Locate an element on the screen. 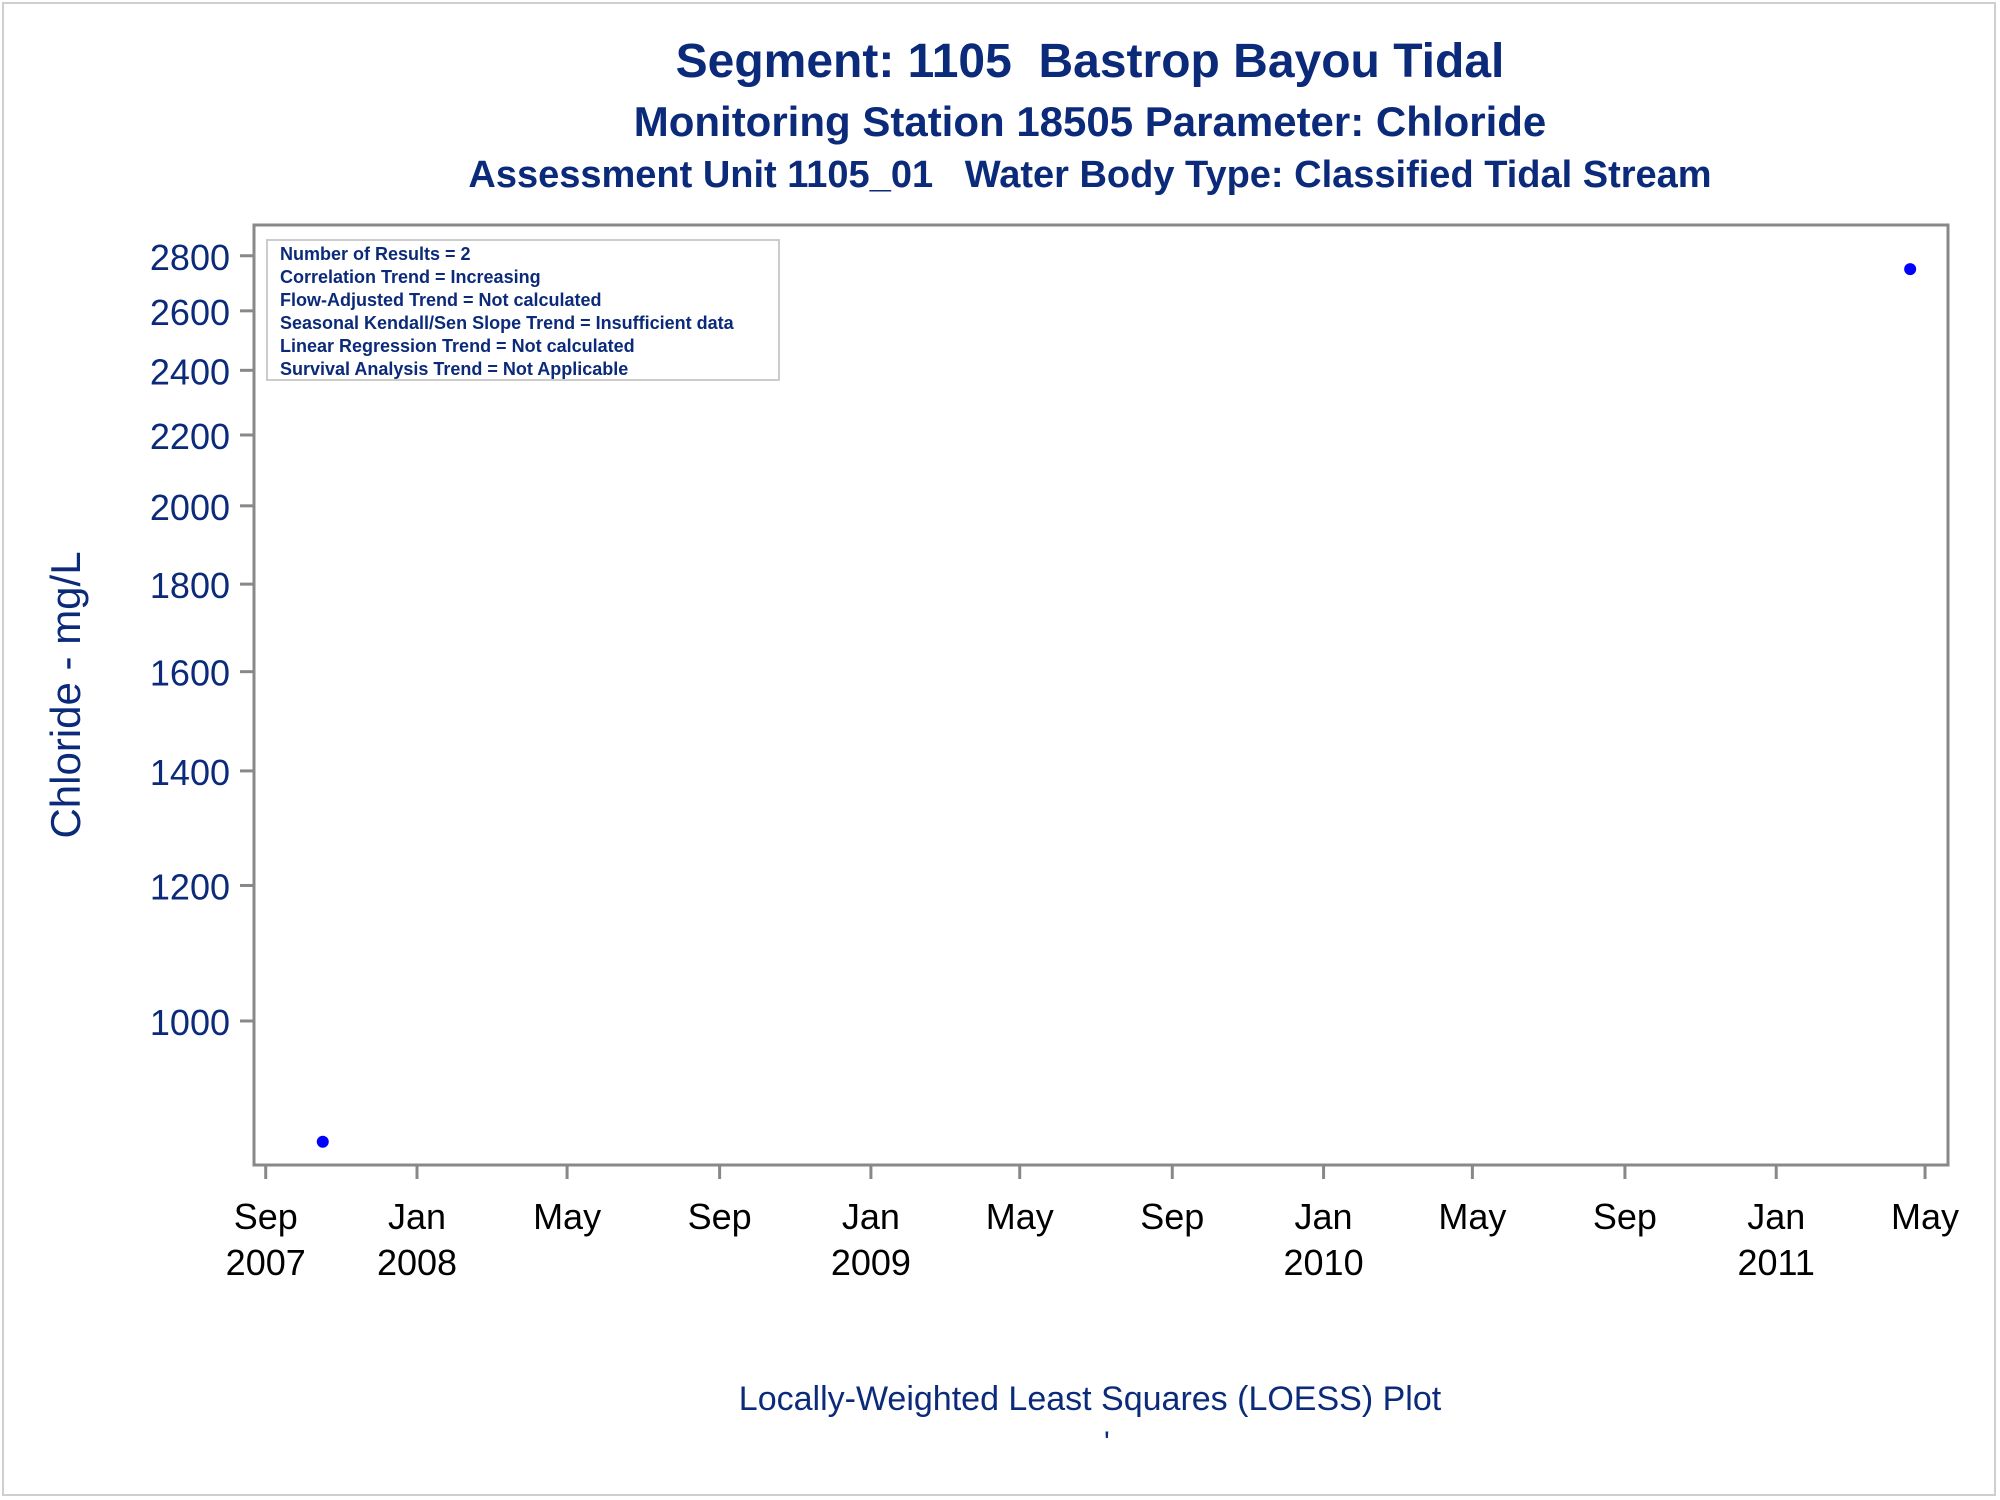  y-axis-label: Chloride - mg/L is located at coordinates (65, 694).